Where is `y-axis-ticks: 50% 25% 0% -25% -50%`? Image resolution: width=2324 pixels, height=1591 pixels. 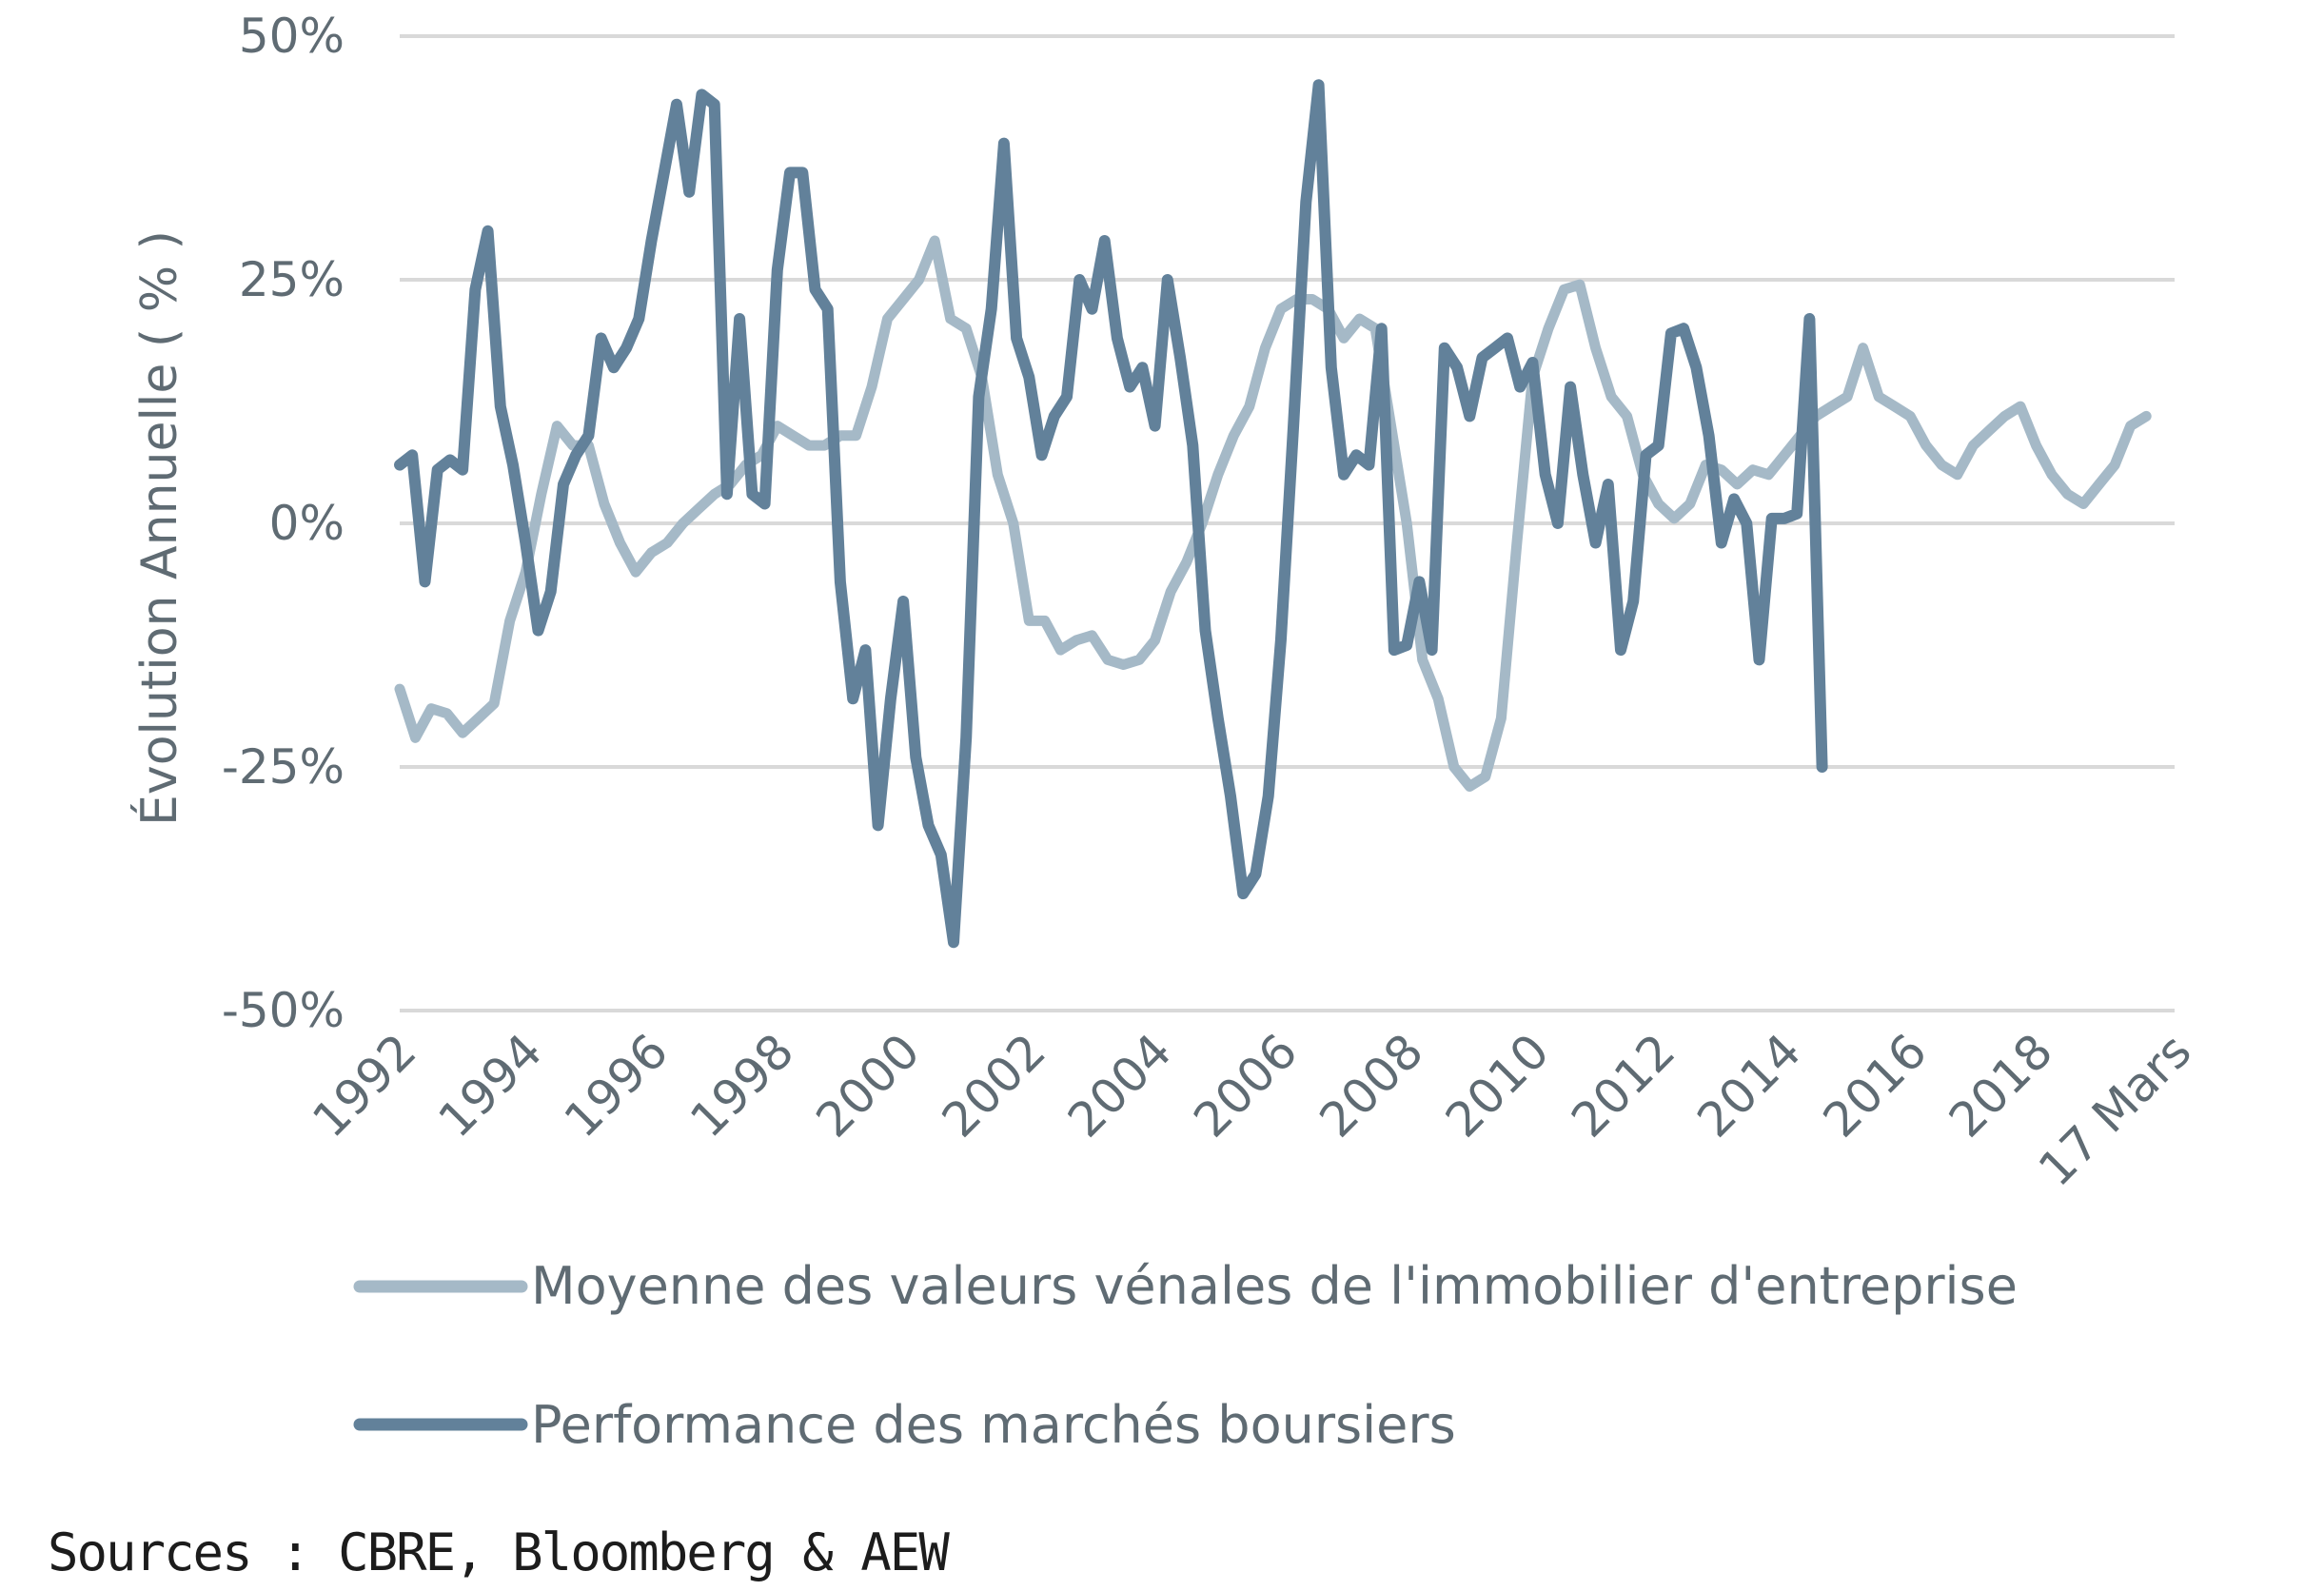 y-axis-ticks: 50% 25% 0% -25% -50% is located at coordinates (283, 523).